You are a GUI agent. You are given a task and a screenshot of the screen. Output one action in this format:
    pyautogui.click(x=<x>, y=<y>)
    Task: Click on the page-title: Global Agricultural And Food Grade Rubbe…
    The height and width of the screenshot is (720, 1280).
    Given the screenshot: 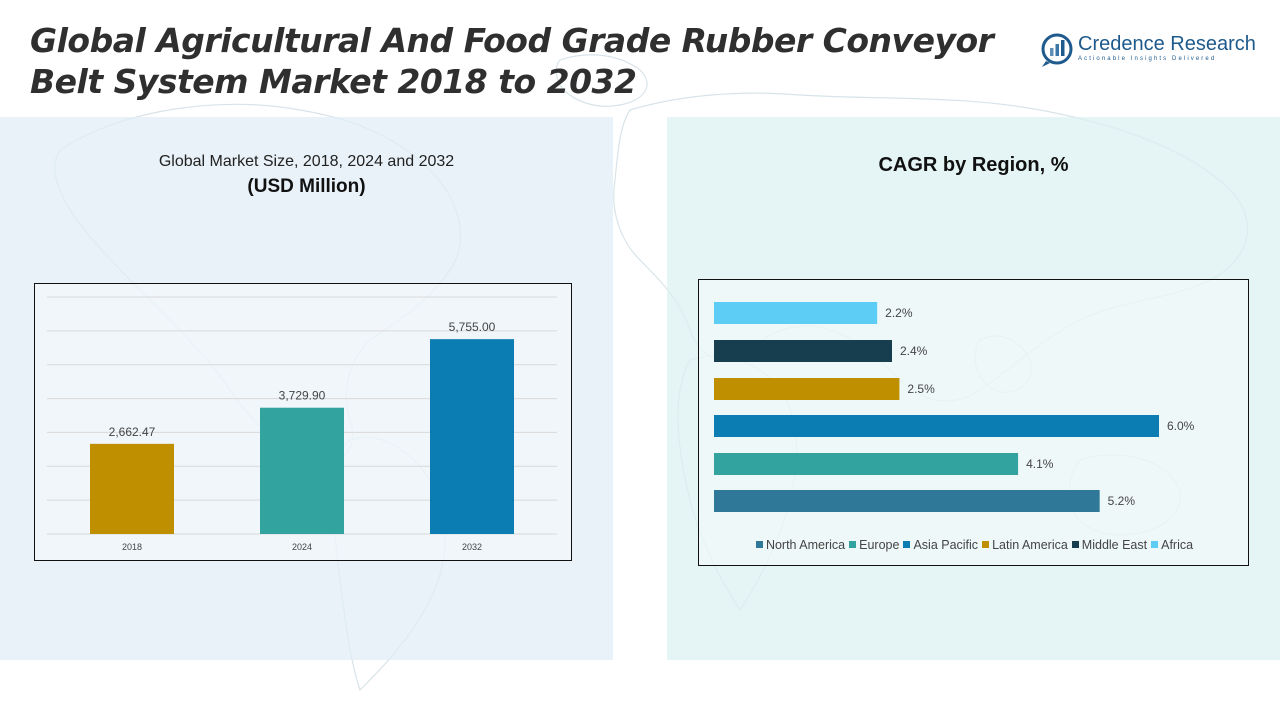 What is the action you would take?
    pyautogui.click(x=512, y=61)
    